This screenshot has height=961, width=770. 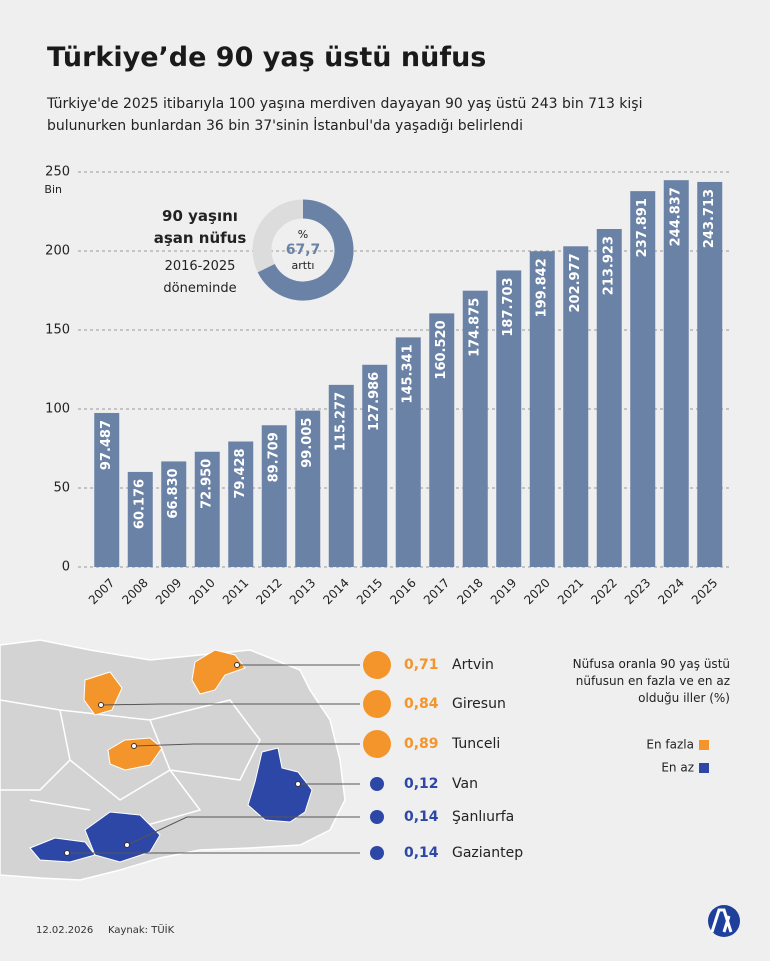 What do you see at coordinates (475, 744) in the screenshot?
I see `category-label: Tunceli` at bounding box center [475, 744].